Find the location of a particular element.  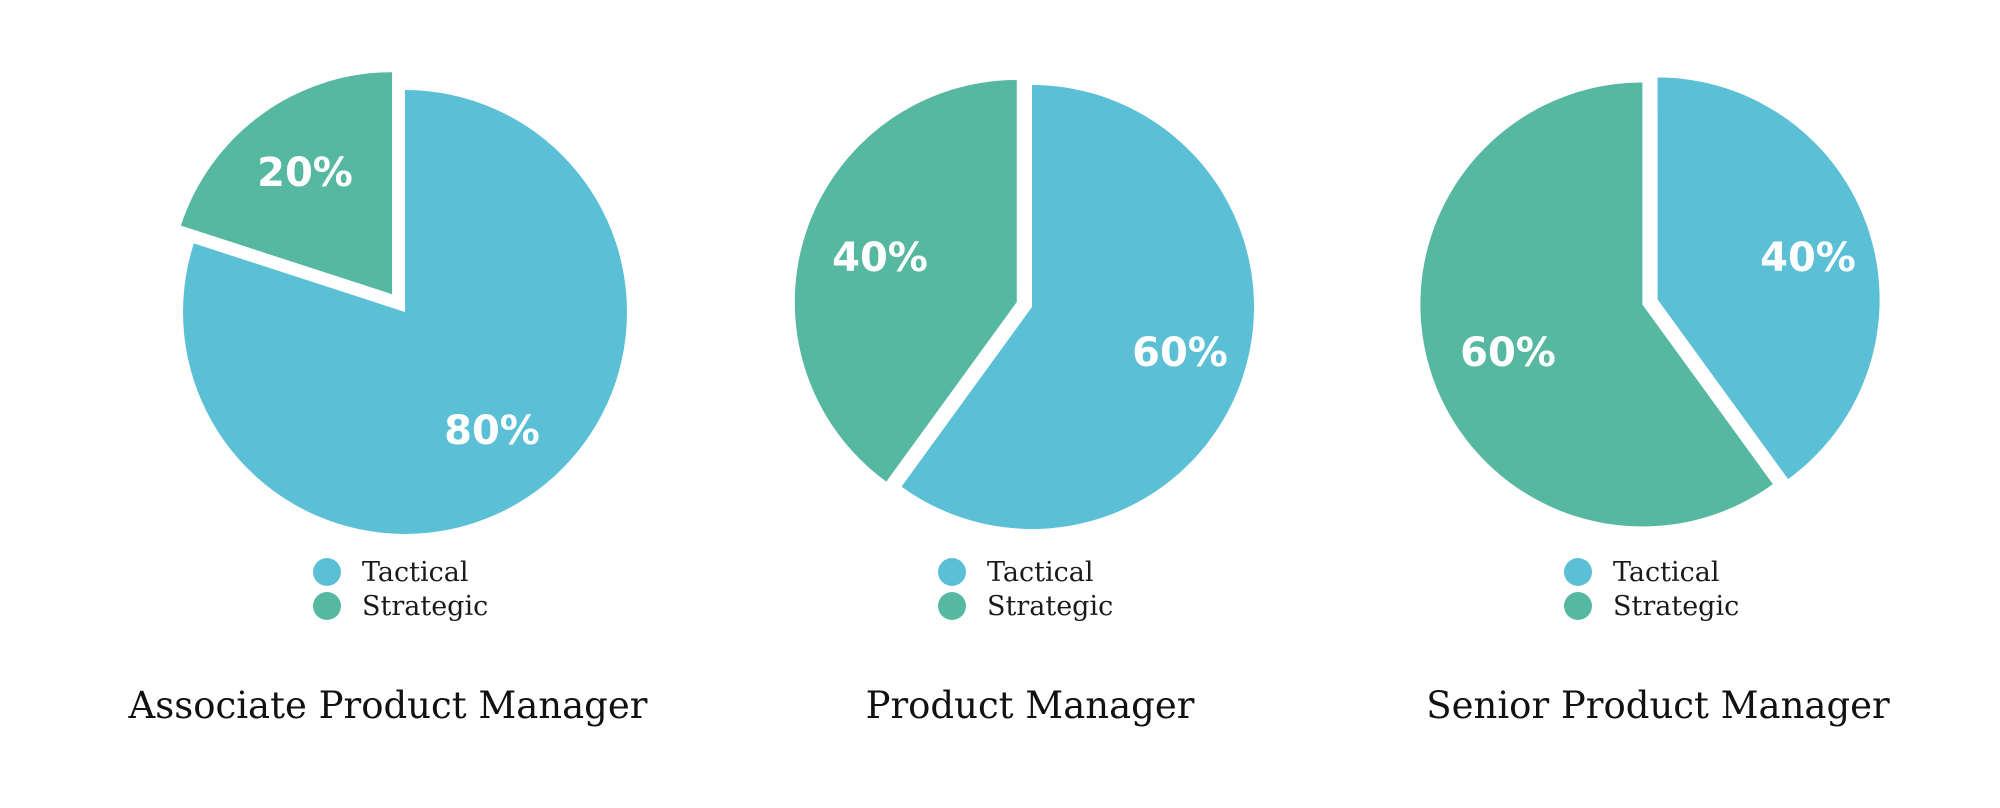

slice-label-tactical: 40% is located at coordinates (1808, 258).